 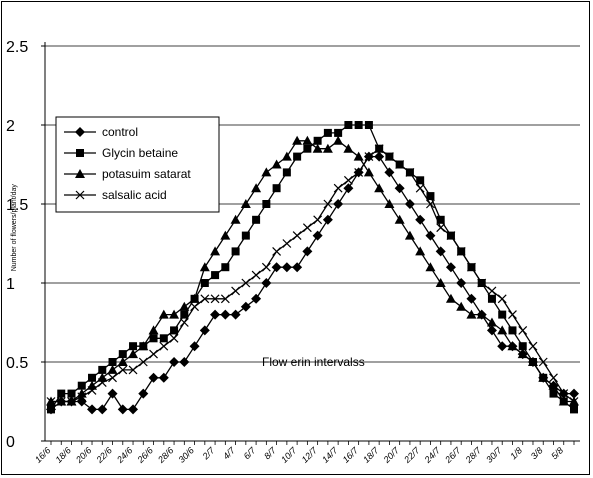 I want to click on y-axis-title: Number of flowers/plant/day, so click(x=14, y=228).